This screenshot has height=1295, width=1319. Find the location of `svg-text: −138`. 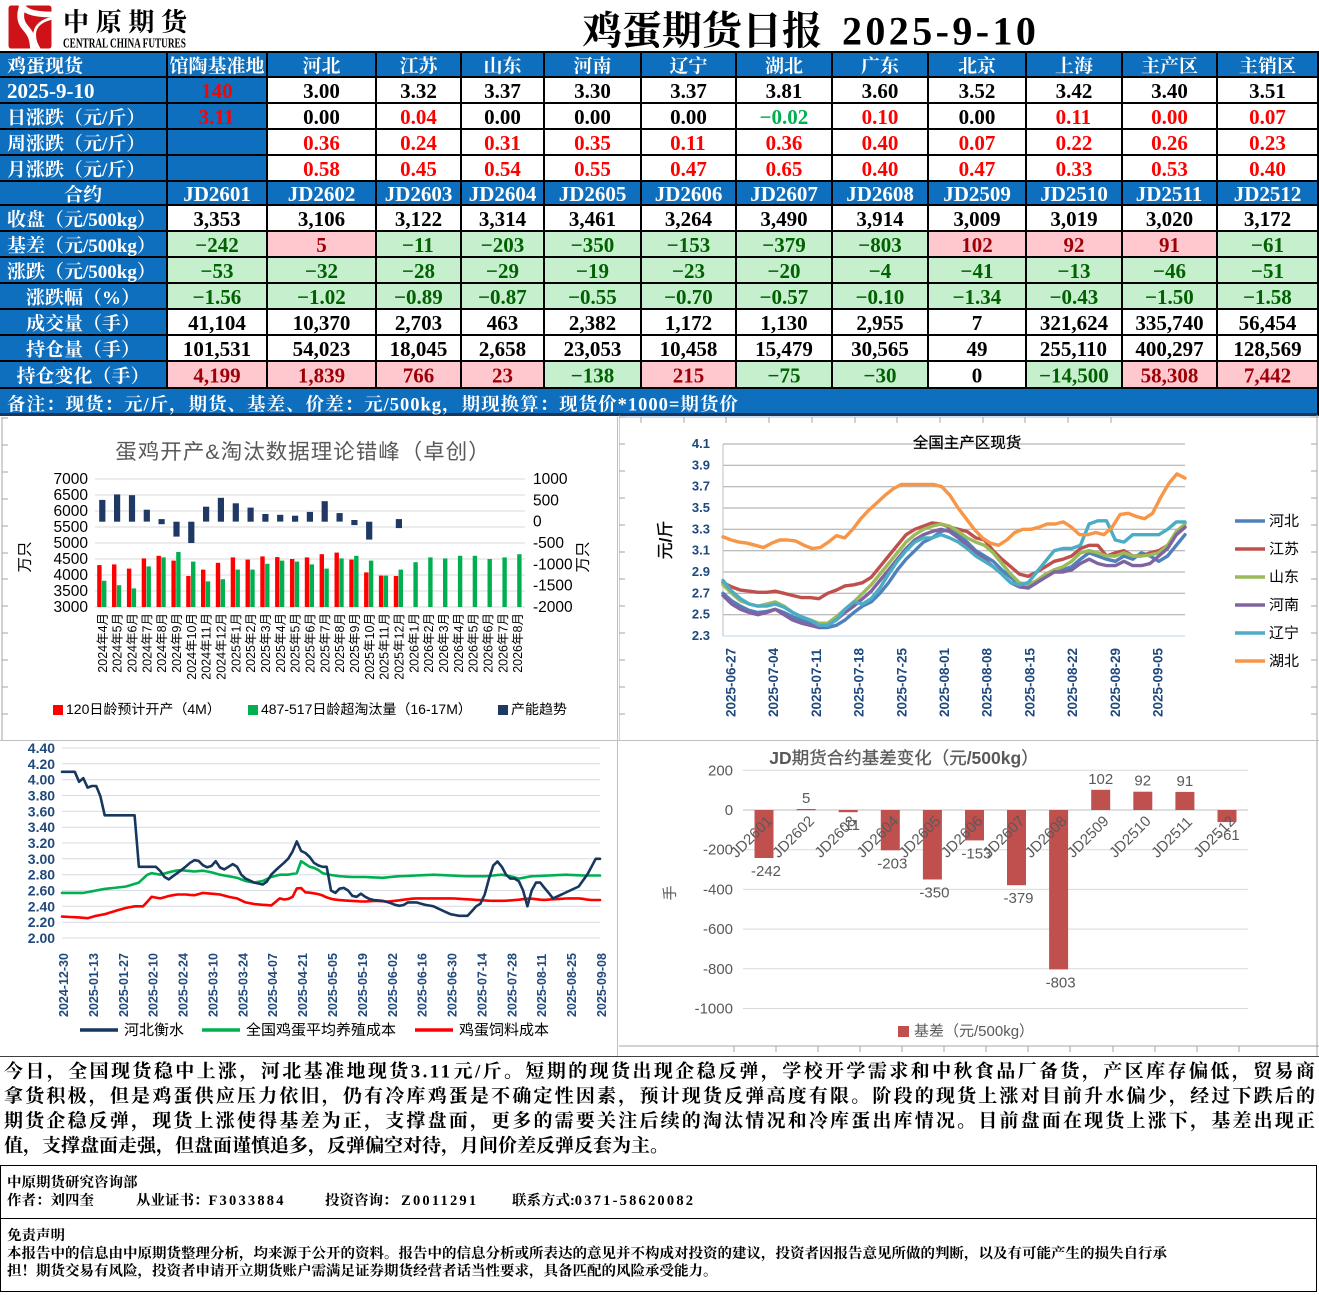

svg-text: −138 is located at coordinates (592, 376).